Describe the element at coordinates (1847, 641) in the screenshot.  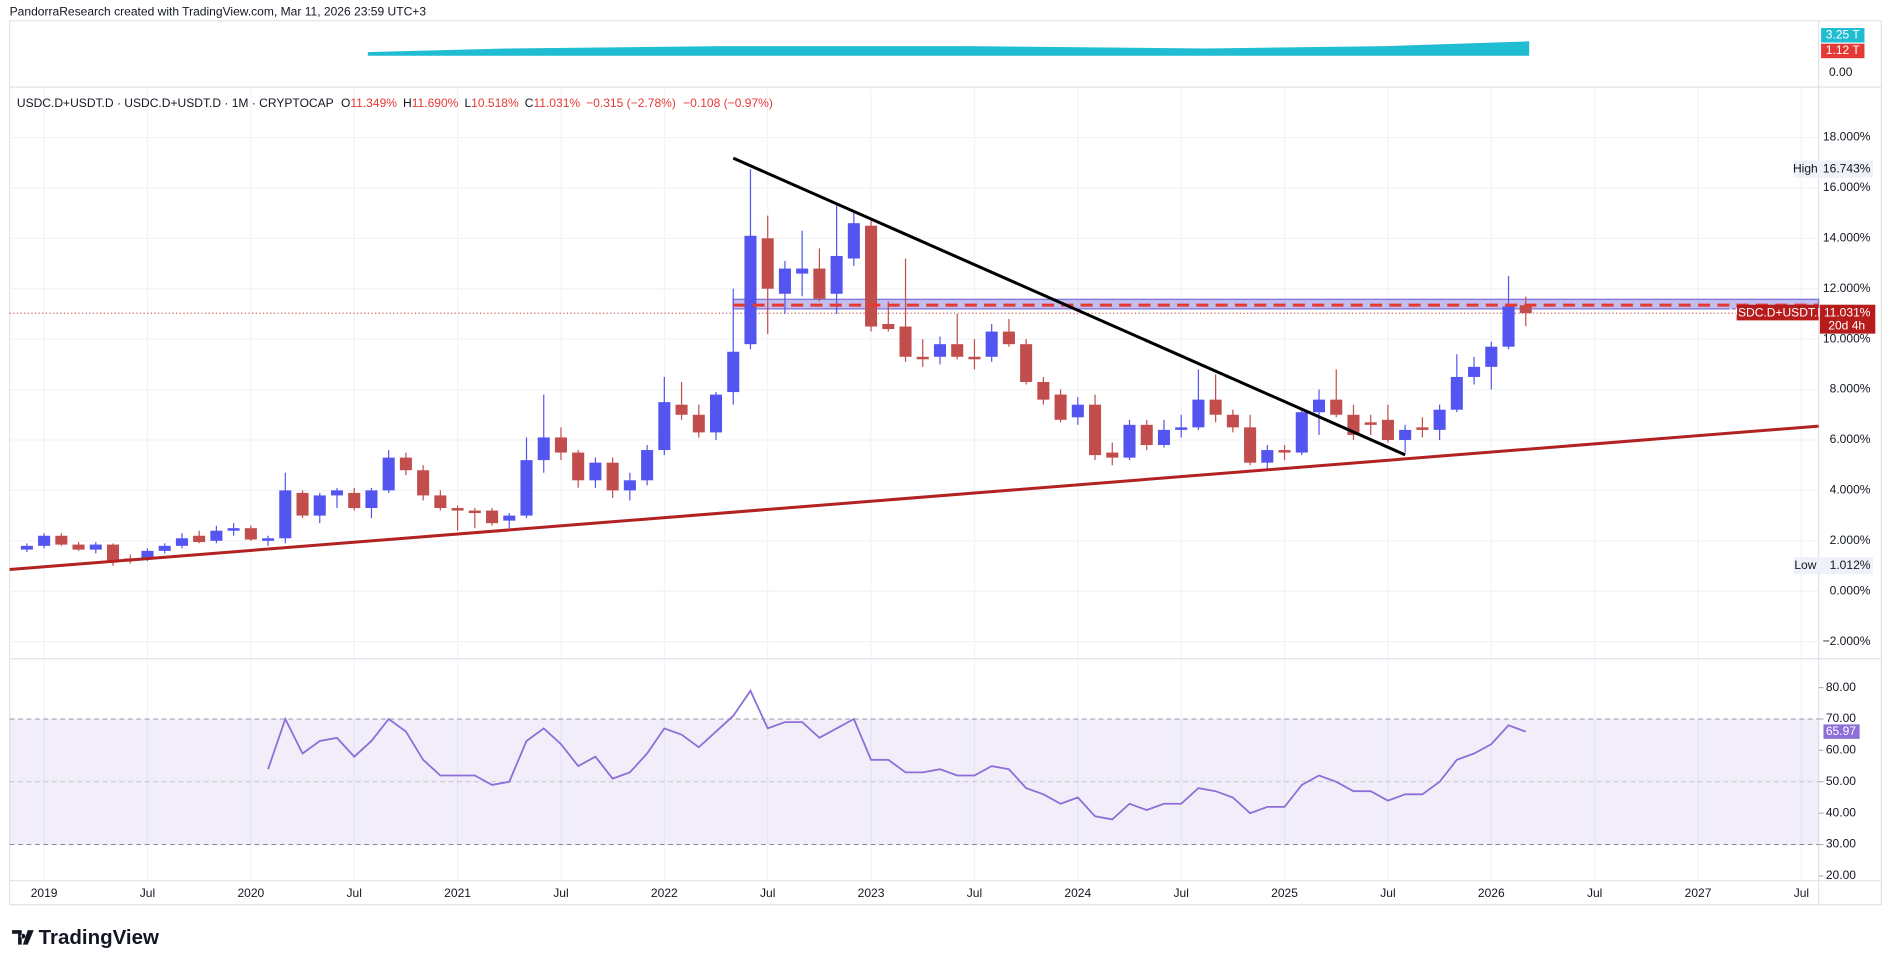
I see `y-tick-label: −2.000%` at that location.